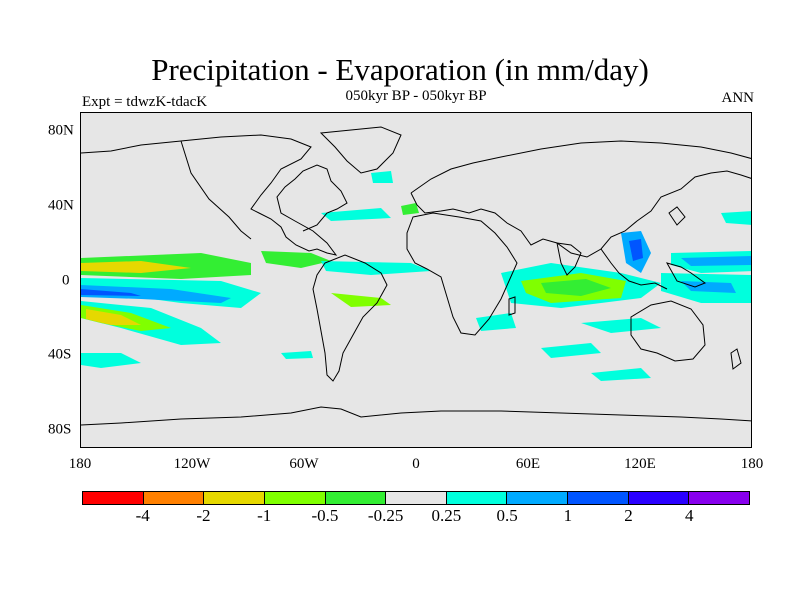  I want to click on colorbar-legend, so click(416, 498).